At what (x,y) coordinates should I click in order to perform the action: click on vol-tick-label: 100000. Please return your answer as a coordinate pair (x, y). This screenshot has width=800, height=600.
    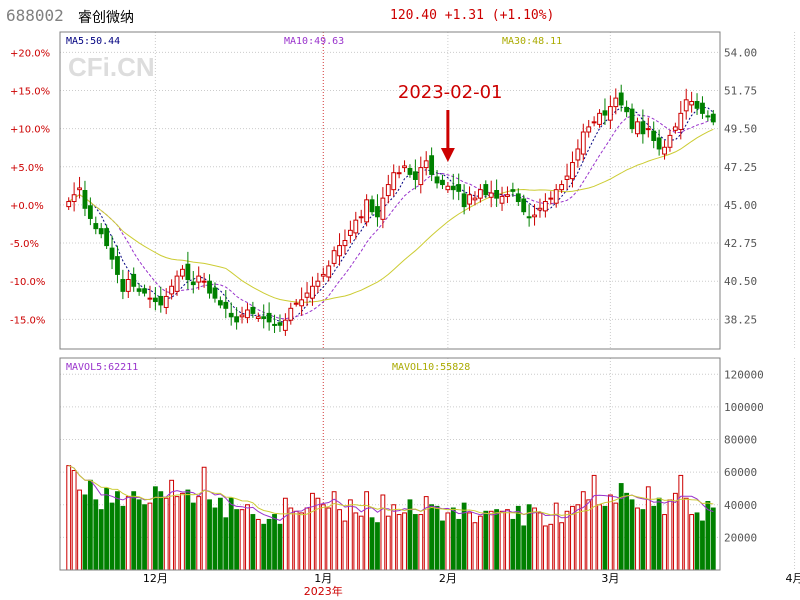
    Looking at the image, I should click on (744, 407).